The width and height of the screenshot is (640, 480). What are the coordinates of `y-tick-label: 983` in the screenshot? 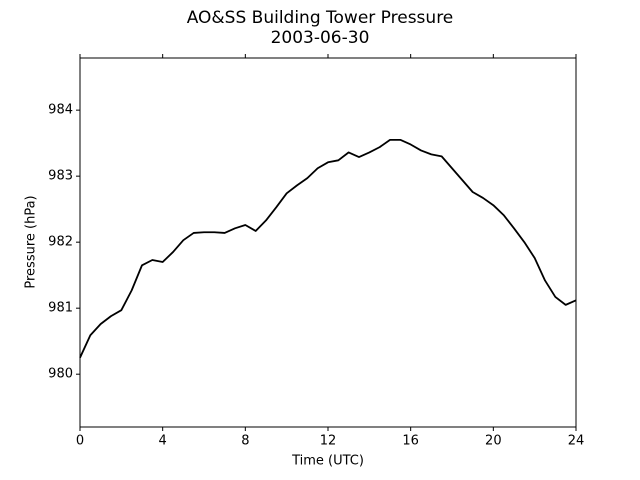 It's located at (60, 176).